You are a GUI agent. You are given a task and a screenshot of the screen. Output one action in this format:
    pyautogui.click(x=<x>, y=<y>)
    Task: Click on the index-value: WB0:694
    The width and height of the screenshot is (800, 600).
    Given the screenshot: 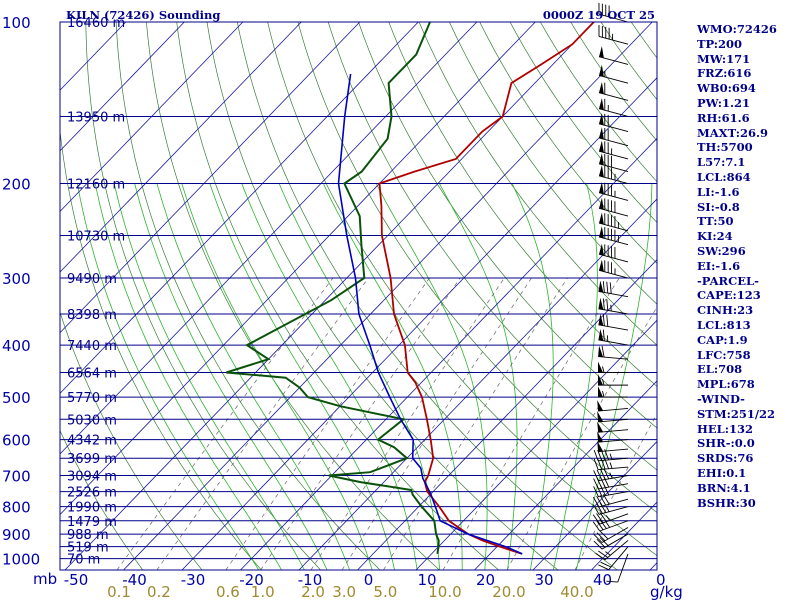 What is the action you would take?
    pyautogui.click(x=726, y=88)
    